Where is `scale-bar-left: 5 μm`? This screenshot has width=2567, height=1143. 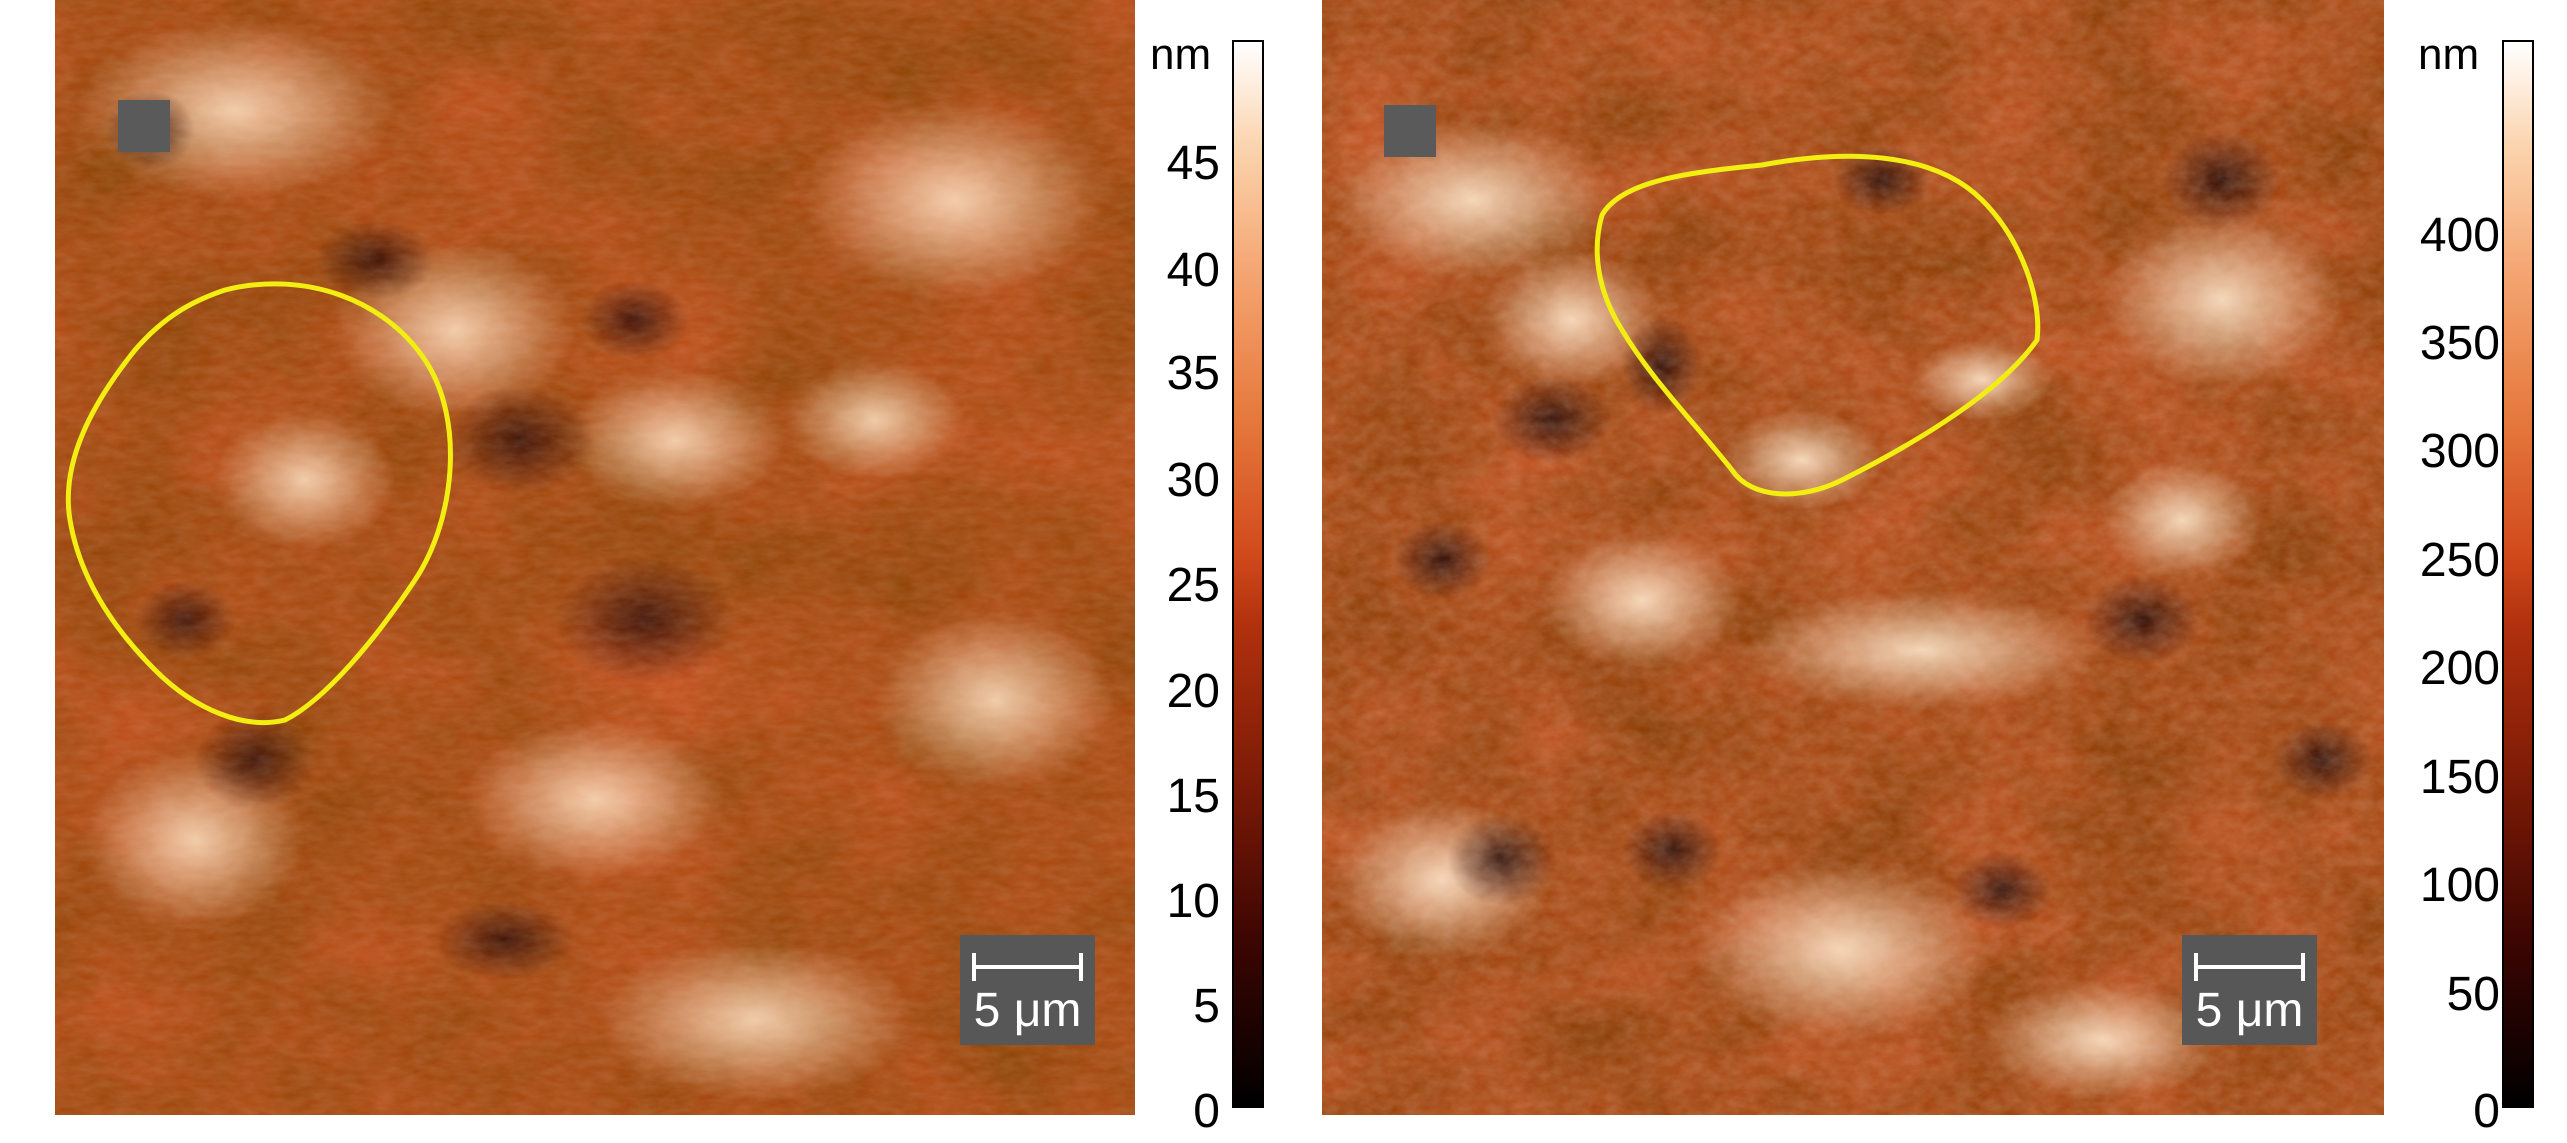
scale-bar-left: 5 μm is located at coordinates (1027, 990).